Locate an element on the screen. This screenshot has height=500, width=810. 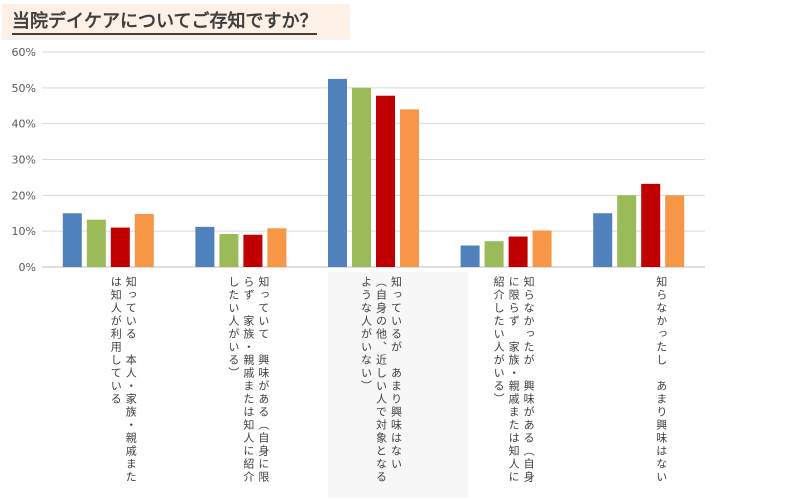
x-category-label: 知っているが あまり興味はない（自身の他、近しい人で対象となるような人がいない） is located at coordinates (381, 380).